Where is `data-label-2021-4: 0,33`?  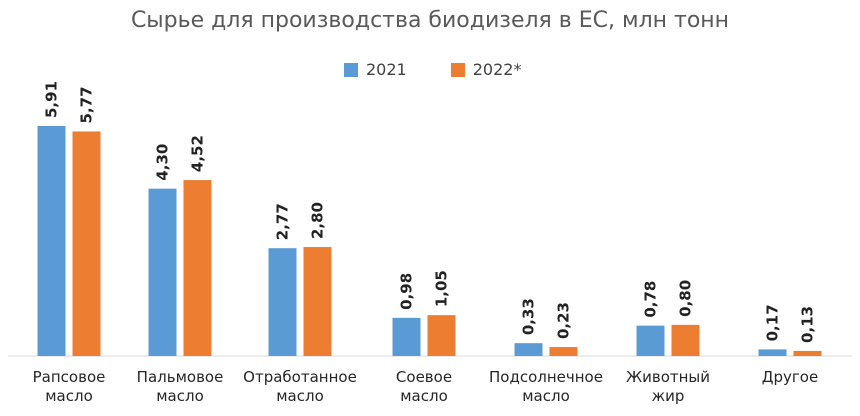
data-label-2021-4: 0,33 is located at coordinates (529, 316).